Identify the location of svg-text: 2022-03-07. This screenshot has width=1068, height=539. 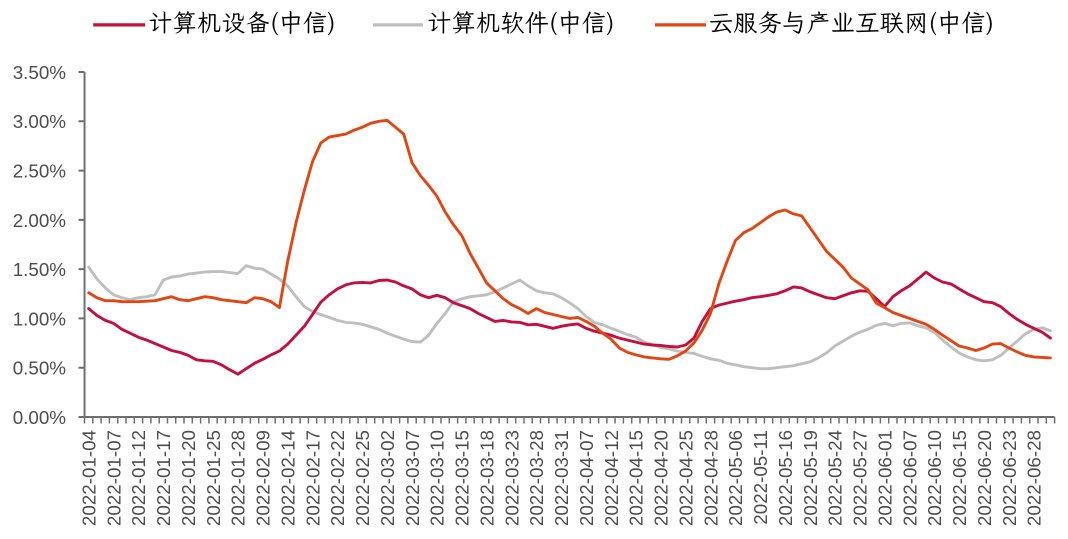
(412, 478).